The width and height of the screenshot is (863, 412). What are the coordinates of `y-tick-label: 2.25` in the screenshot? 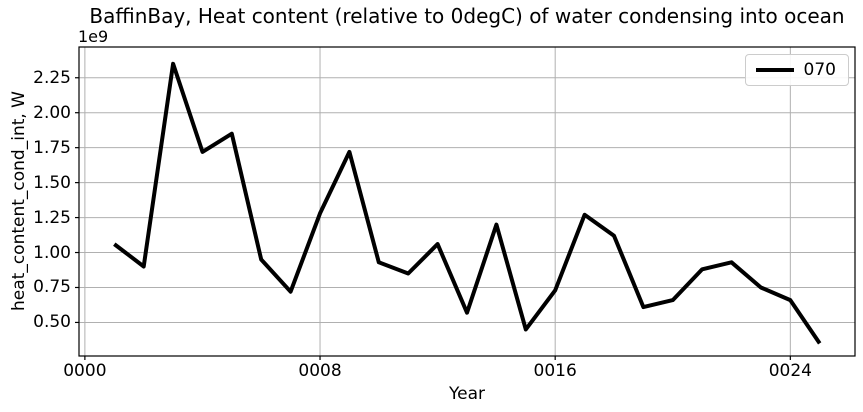 It's located at (52, 77).